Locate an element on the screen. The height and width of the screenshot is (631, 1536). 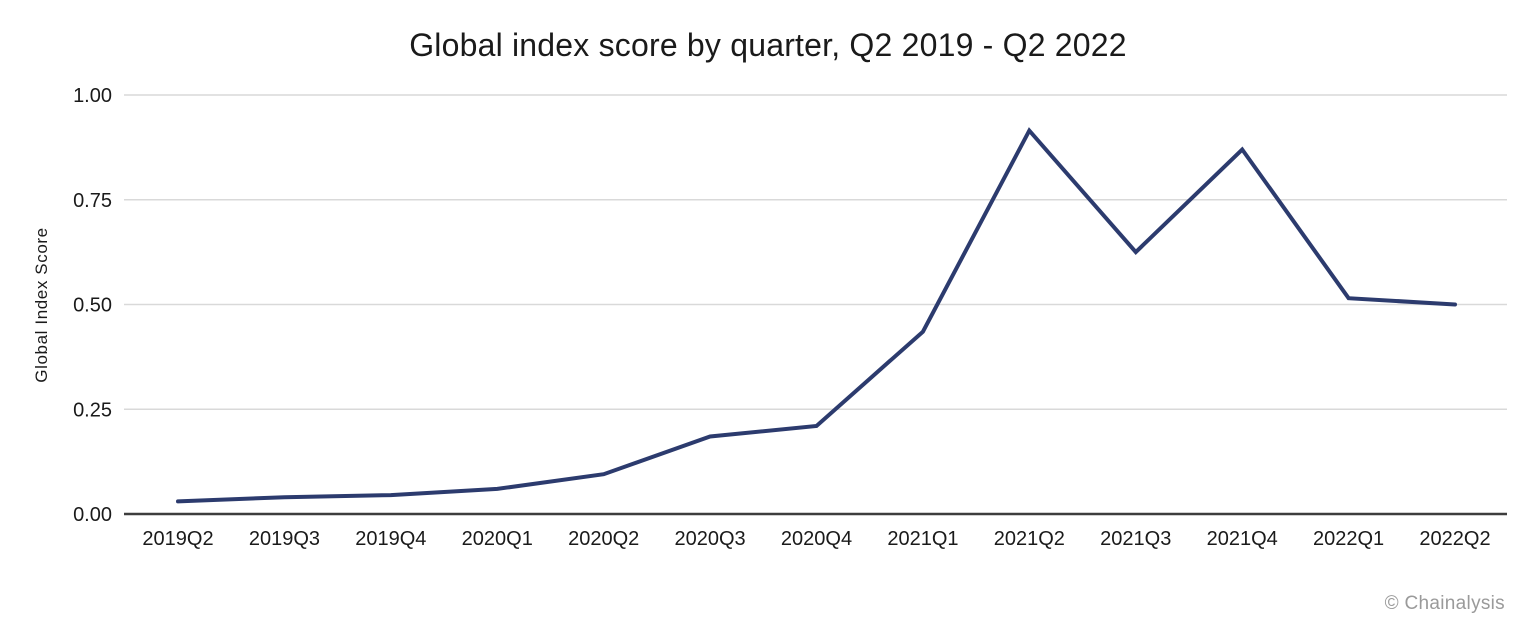
x-tick-label: 2021Q2 is located at coordinates (1029, 539).